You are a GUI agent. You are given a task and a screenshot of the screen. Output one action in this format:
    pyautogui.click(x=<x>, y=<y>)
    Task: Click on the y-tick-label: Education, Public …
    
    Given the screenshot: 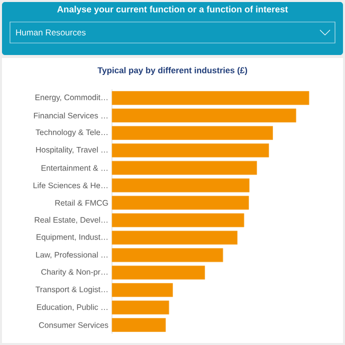 What is the action you would take?
    pyautogui.click(x=72, y=307)
    